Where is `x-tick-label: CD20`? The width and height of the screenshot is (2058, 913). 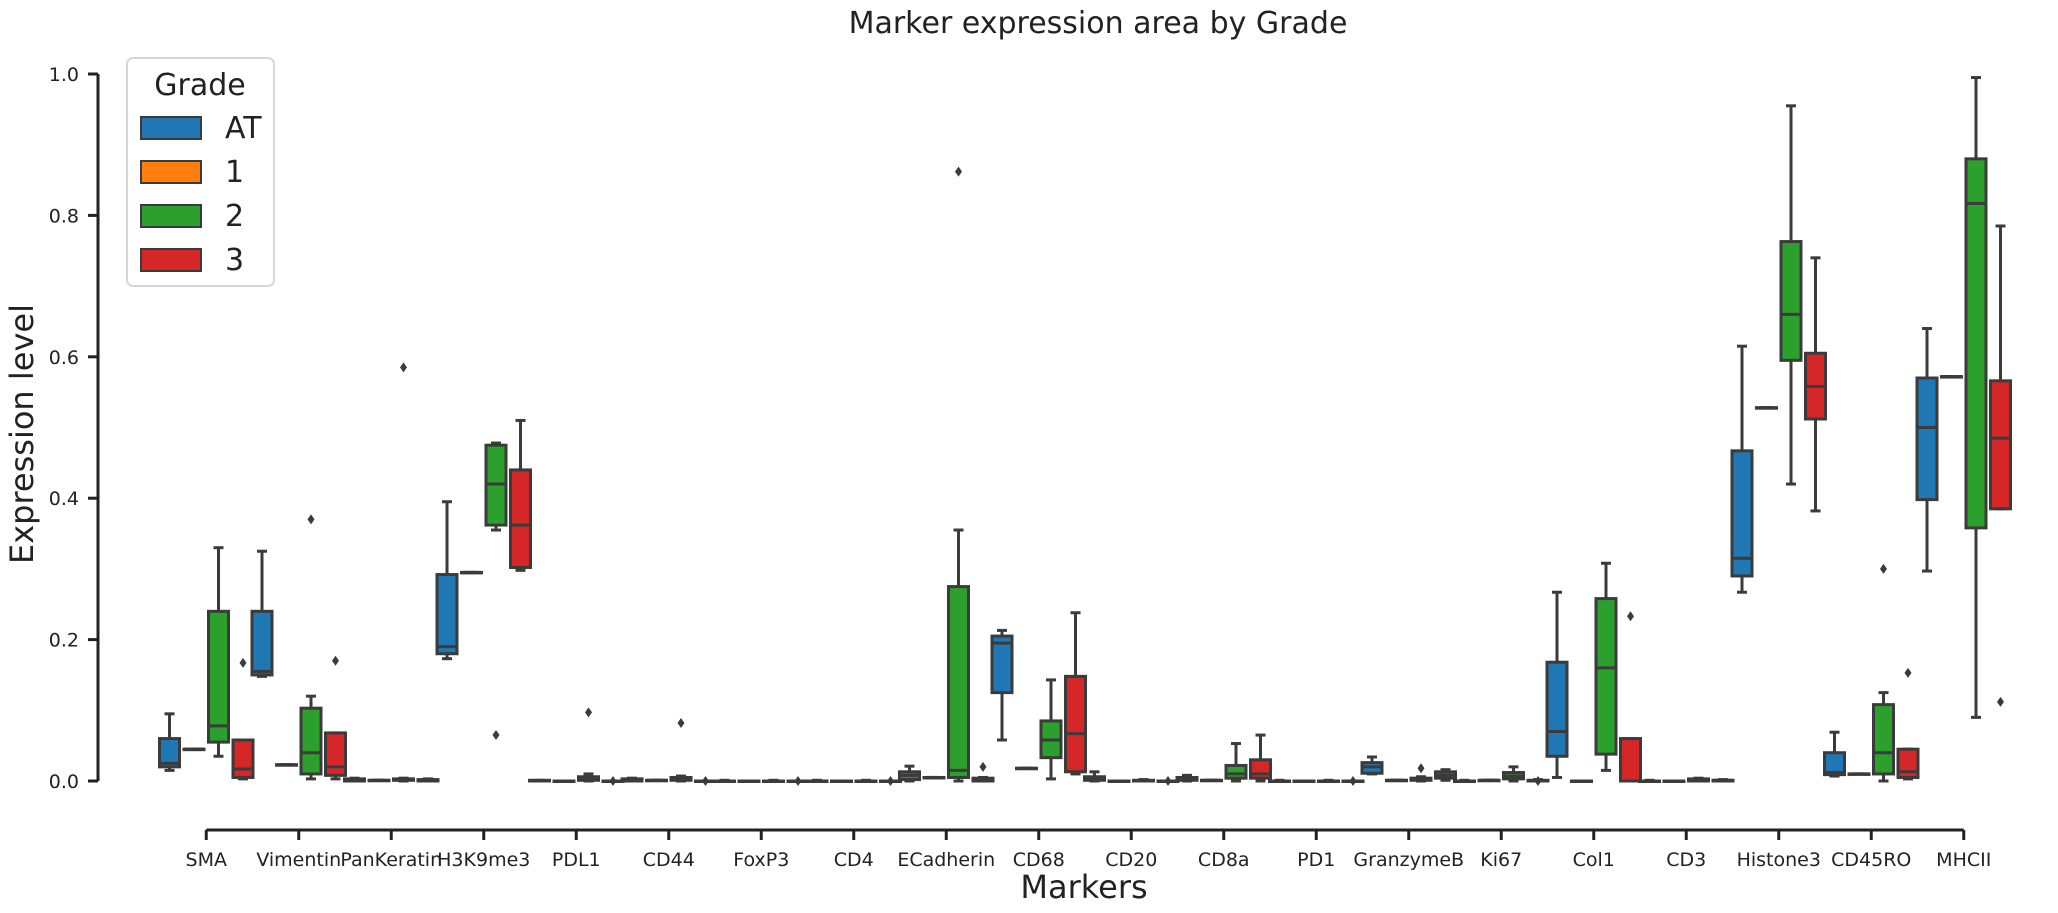
x-tick-label: CD20 is located at coordinates (1131, 860).